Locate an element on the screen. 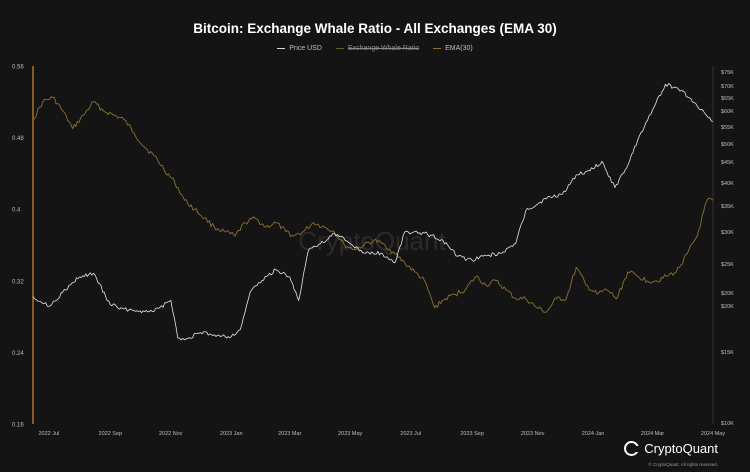 The height and width of the screenshot is (472, 750). cryptoquant-logo-icon is located at coordinates (633, 448).